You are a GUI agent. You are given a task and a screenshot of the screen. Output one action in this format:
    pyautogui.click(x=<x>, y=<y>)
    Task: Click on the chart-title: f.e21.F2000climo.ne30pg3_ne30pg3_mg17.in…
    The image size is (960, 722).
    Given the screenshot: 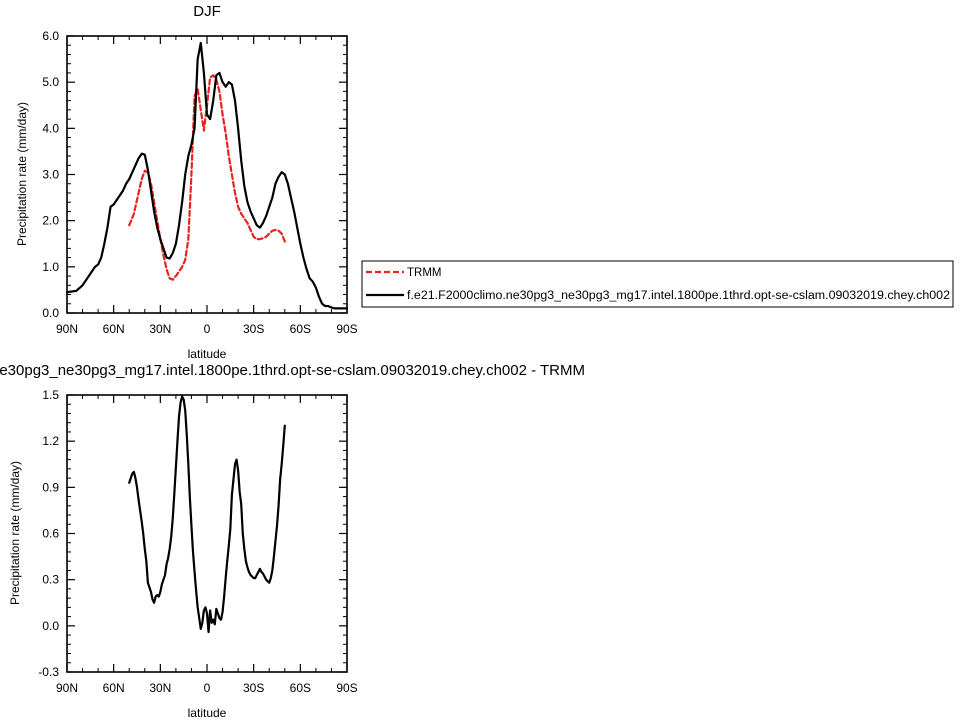 What is the action you would take?
    pyautogui.click(x=292, y=370)
    